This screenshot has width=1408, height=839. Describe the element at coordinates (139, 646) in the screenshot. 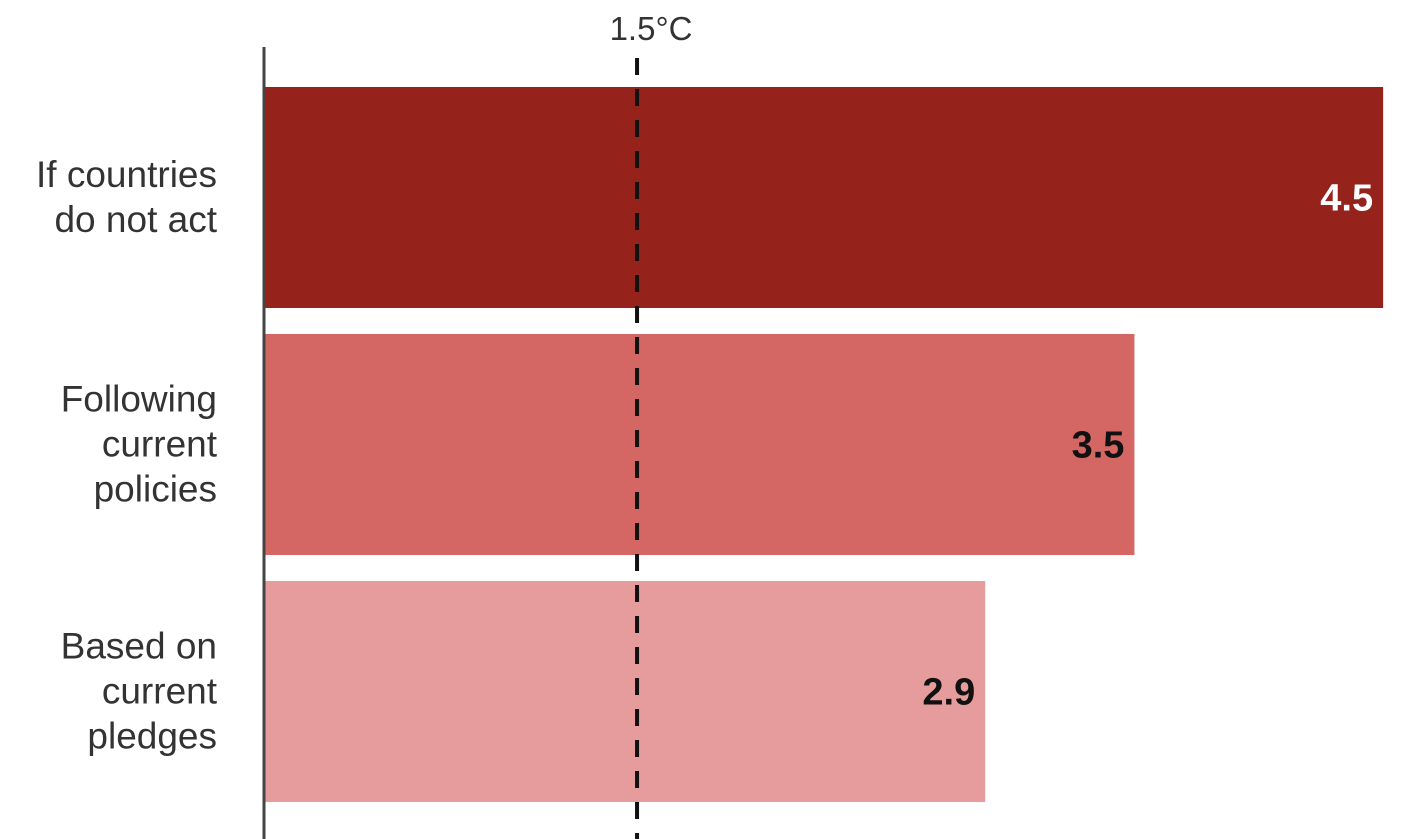

I see `category-label-line: Based on` at that location.